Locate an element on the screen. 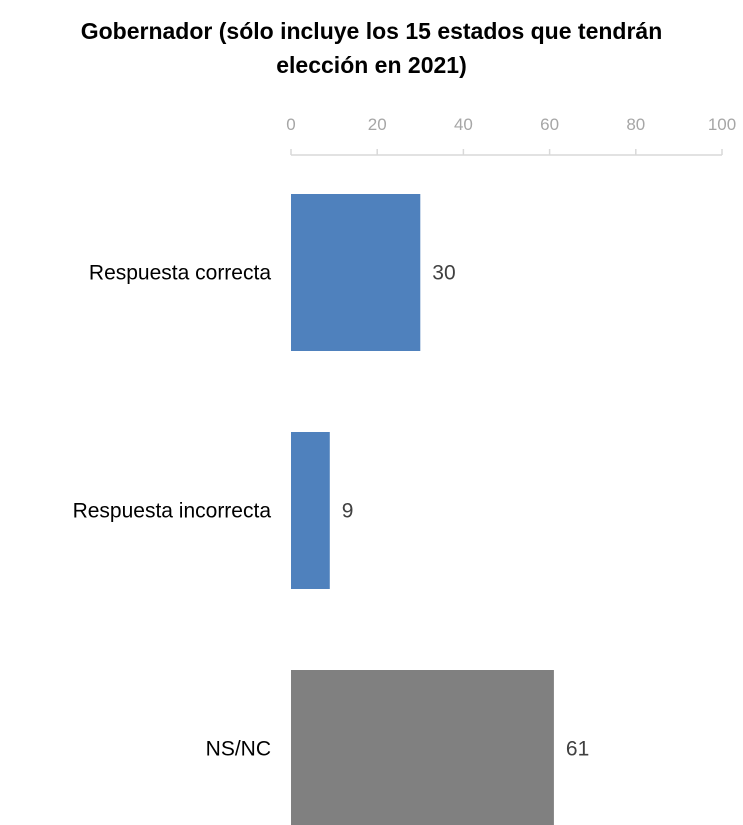 This screenshot has height=825, width=743. category-label: NS/NC is located at coordinates (238, 749).